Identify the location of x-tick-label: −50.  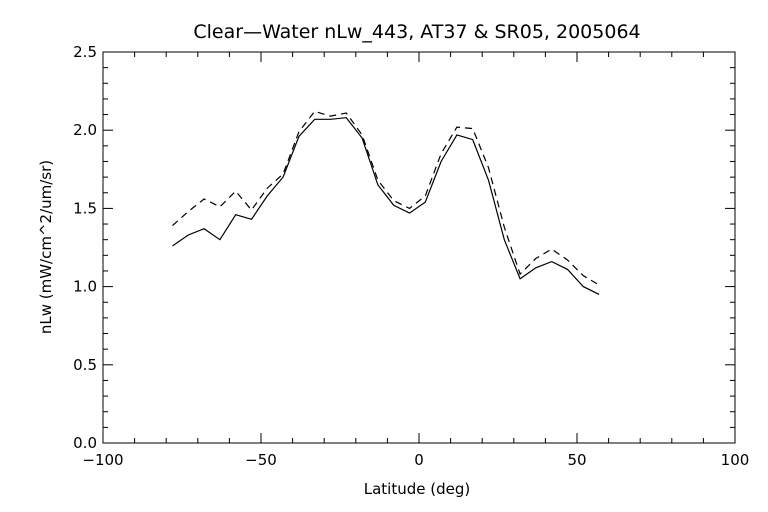
(261, 460).